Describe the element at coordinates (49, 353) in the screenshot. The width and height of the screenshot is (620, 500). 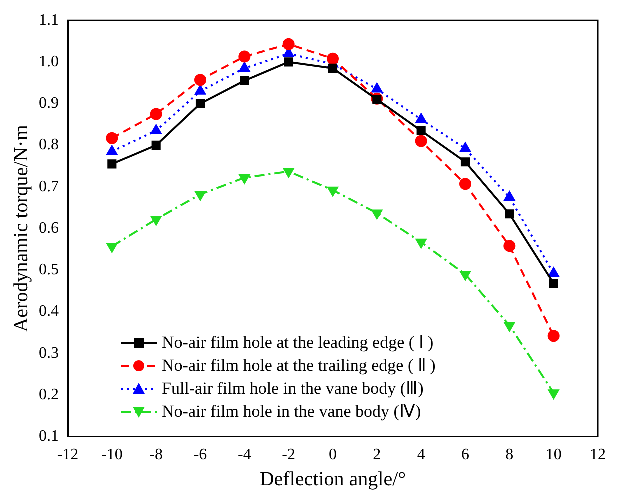
I see `y-tick-label: 0.3` at that location.